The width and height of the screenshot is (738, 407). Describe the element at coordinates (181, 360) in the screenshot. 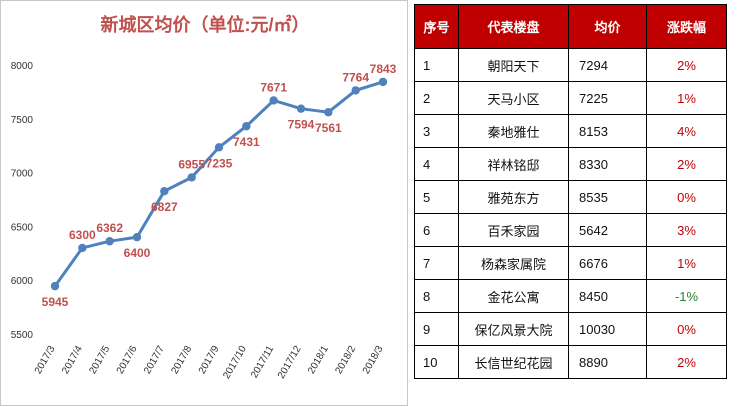

I see `x-tick-label: 2017/8` at that location.